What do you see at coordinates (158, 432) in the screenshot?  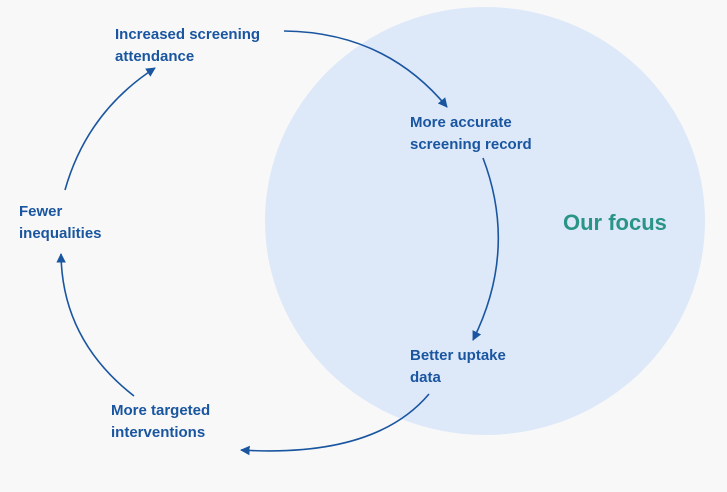 I see `node-line: interventions` at bounding box center [158, 432].